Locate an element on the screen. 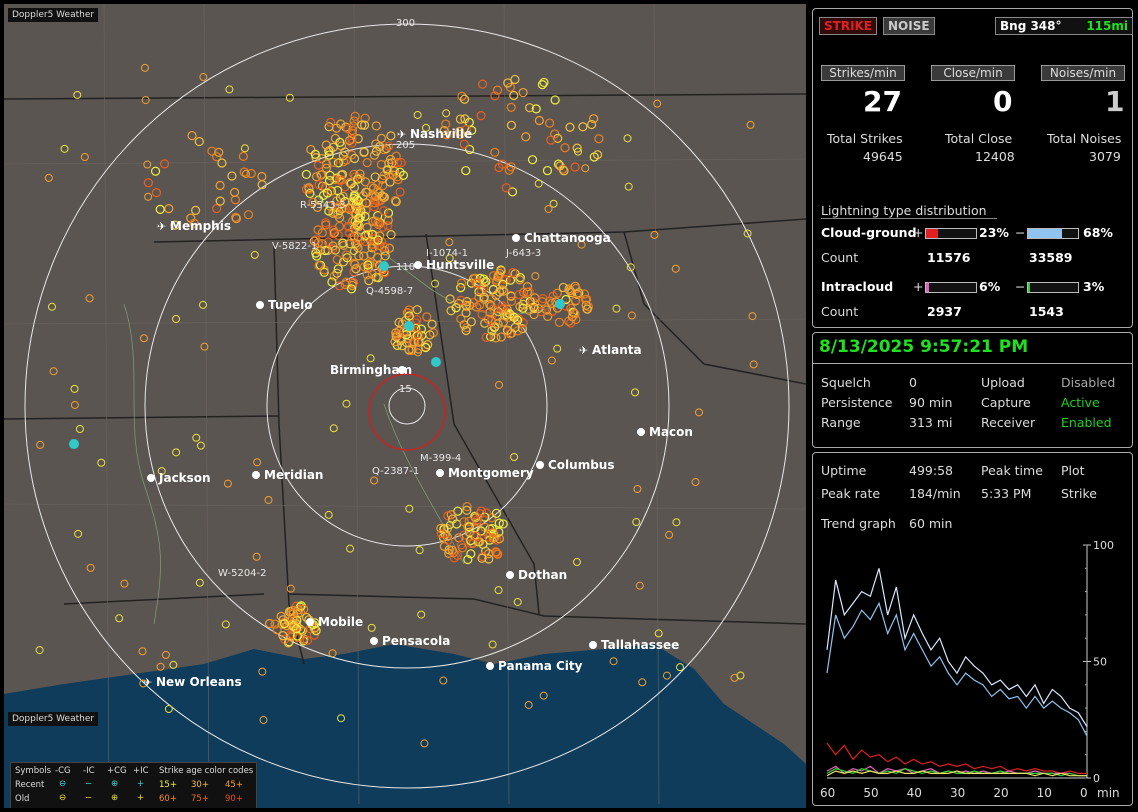 The image size is (1138, 812). storm-tag: M-399-4 is located at coordinates (440, 458).